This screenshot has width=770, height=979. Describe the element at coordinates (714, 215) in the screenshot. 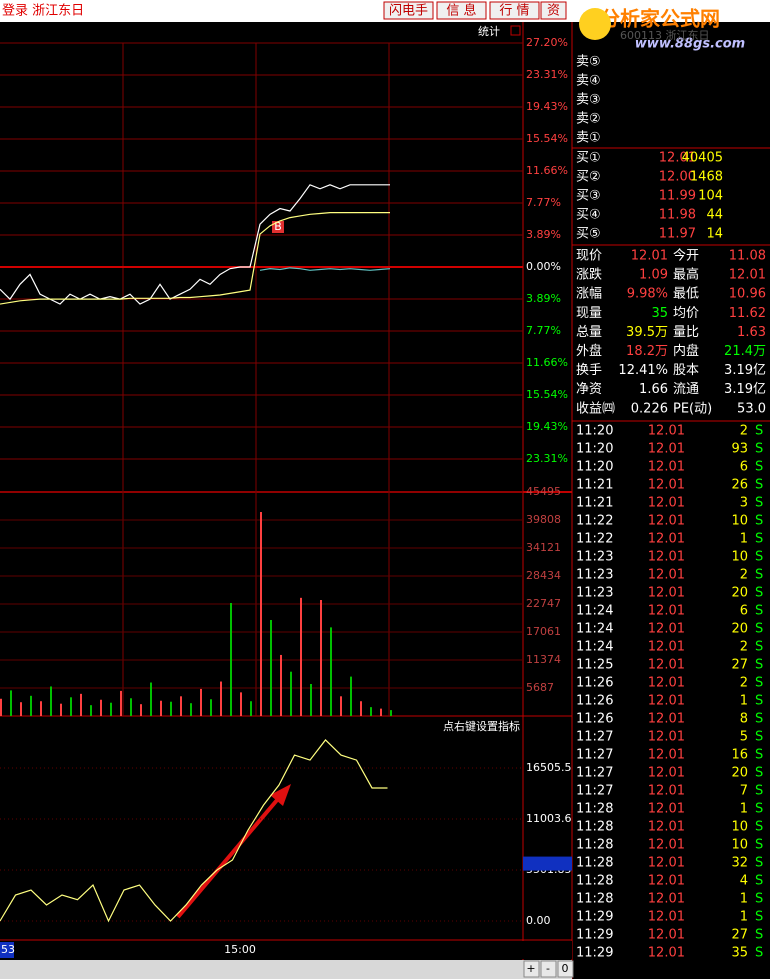

I see `buy-volume: 44` at that location.